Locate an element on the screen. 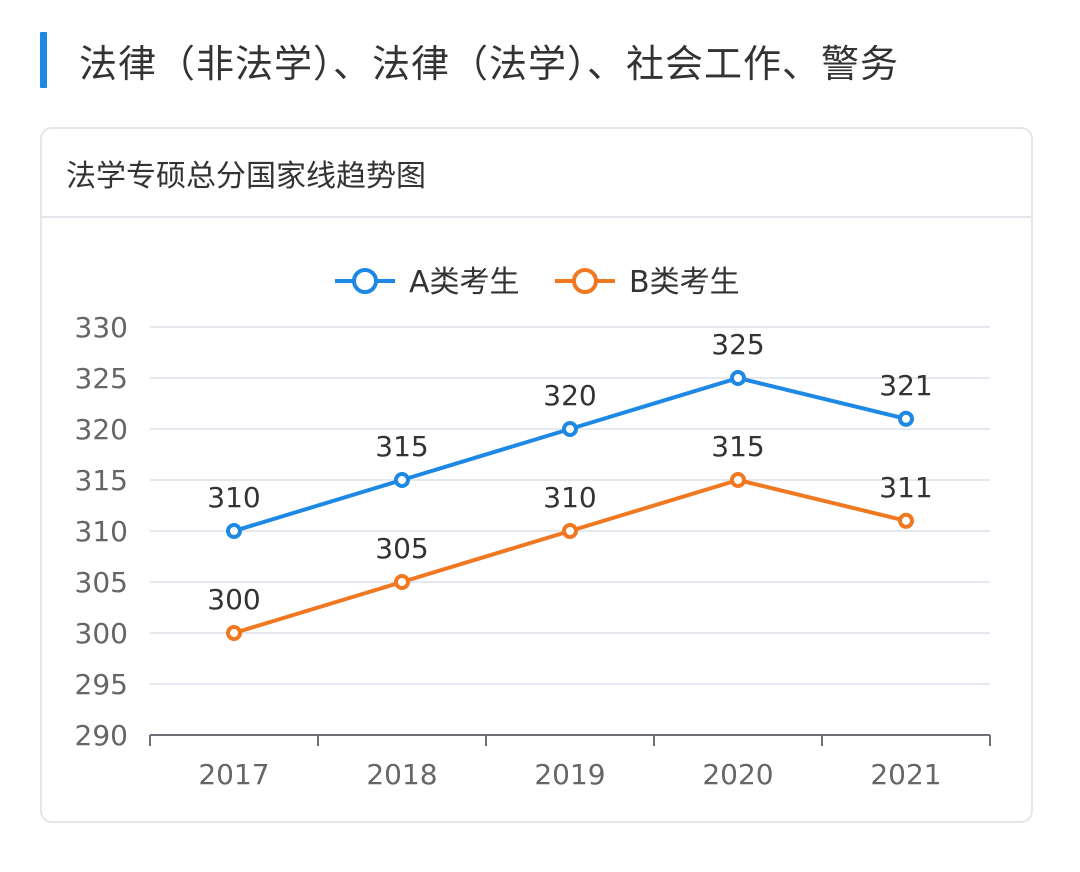  legend-item-0: A类考生 is located at coordinates (427, 282).